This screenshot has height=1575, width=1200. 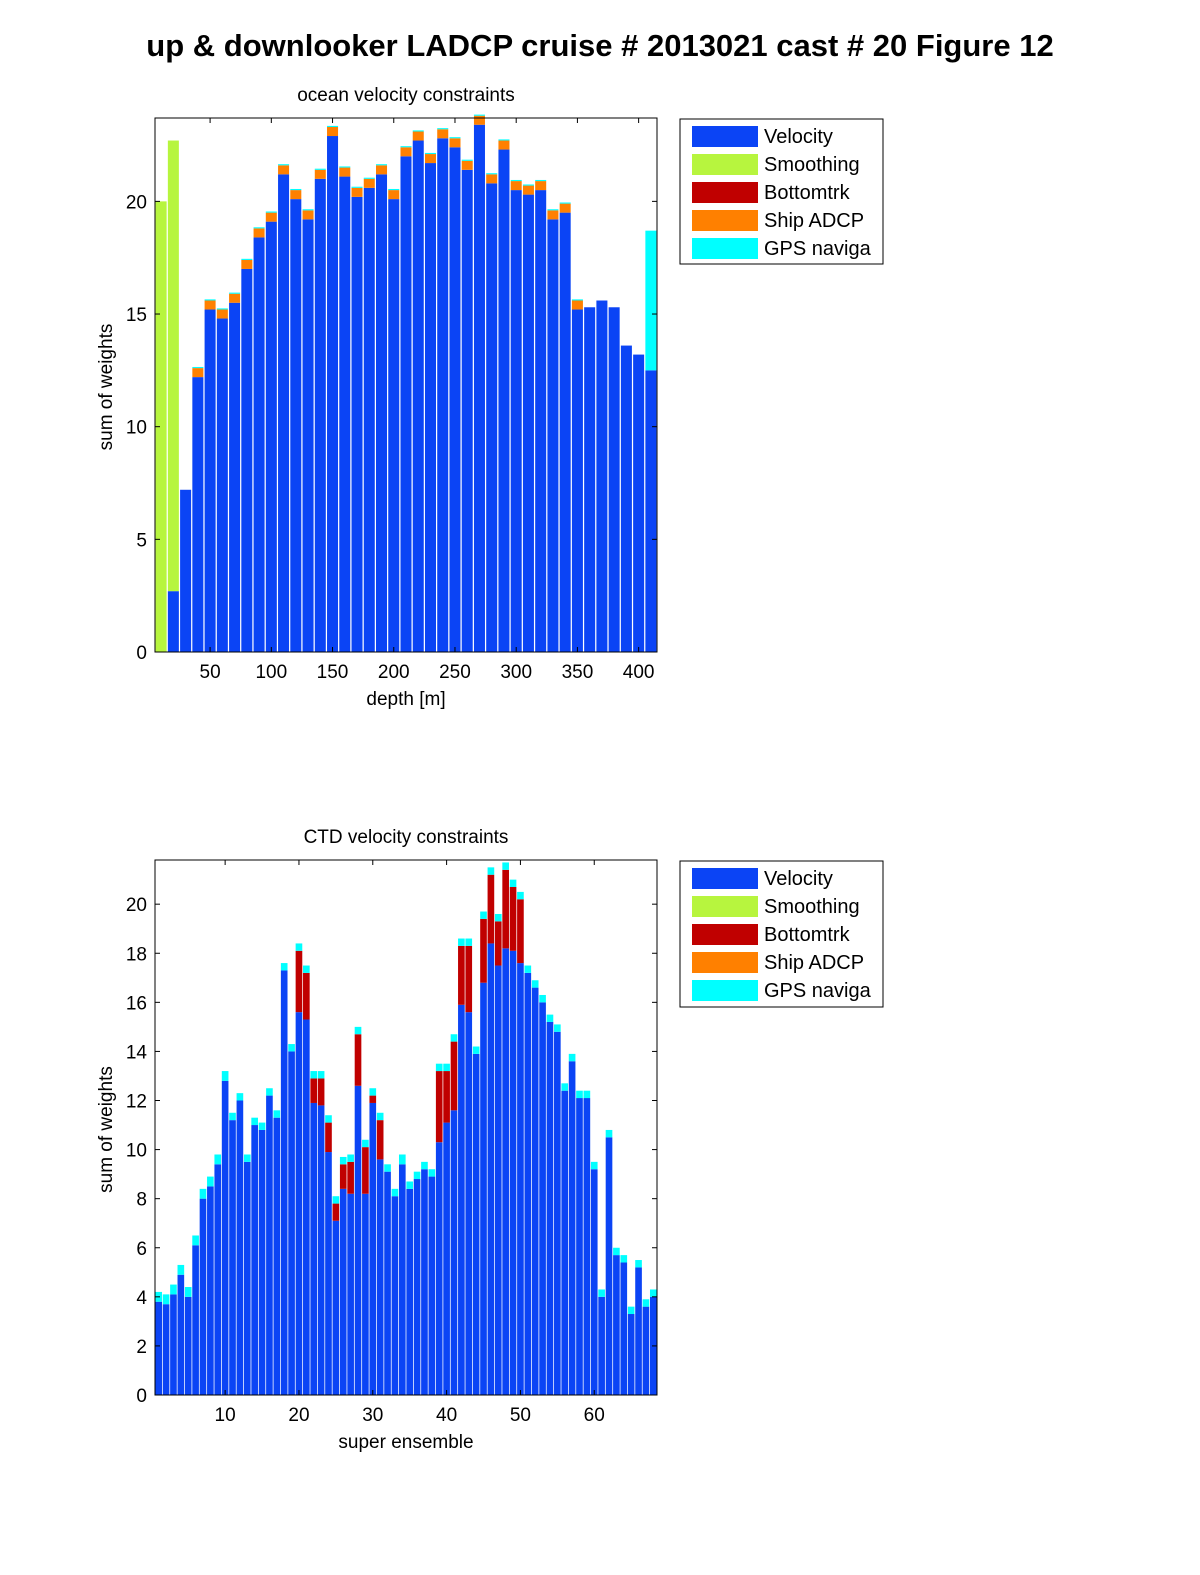 I want to click on y-axis-label: sum of weights, so click(x=106, y=1129).